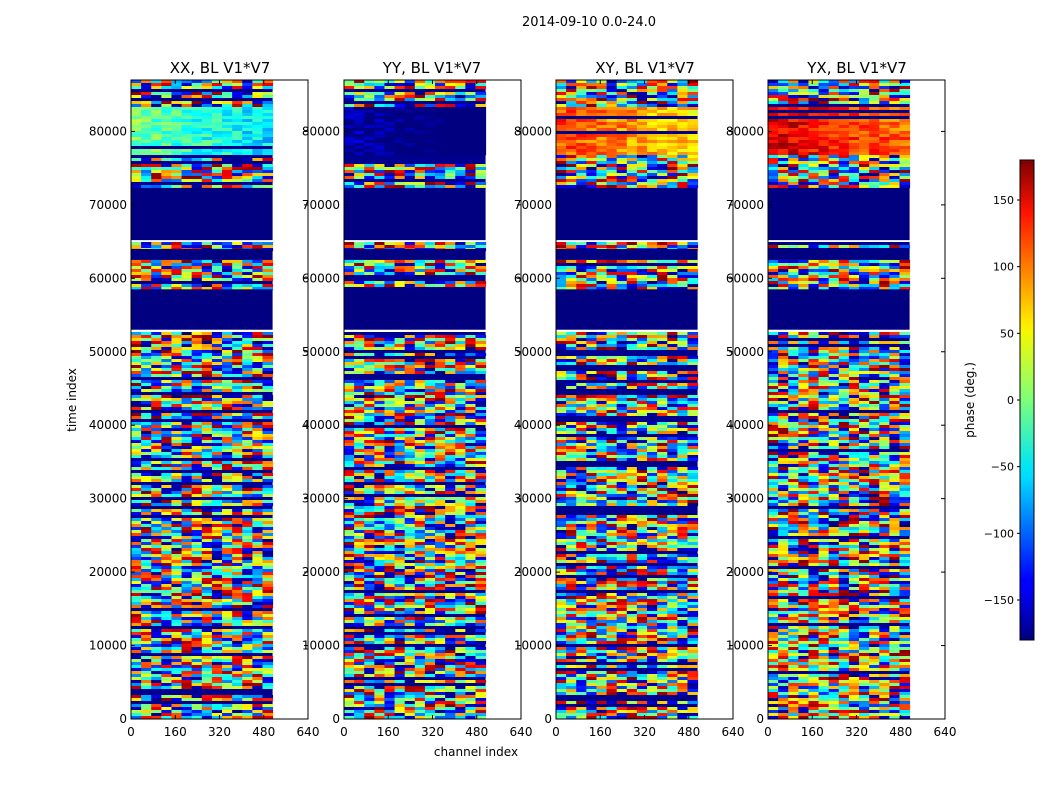  What do you see at coordinates (415, 684) in the screenshot?
I see `heat-row` at bounding box center [415, 684].